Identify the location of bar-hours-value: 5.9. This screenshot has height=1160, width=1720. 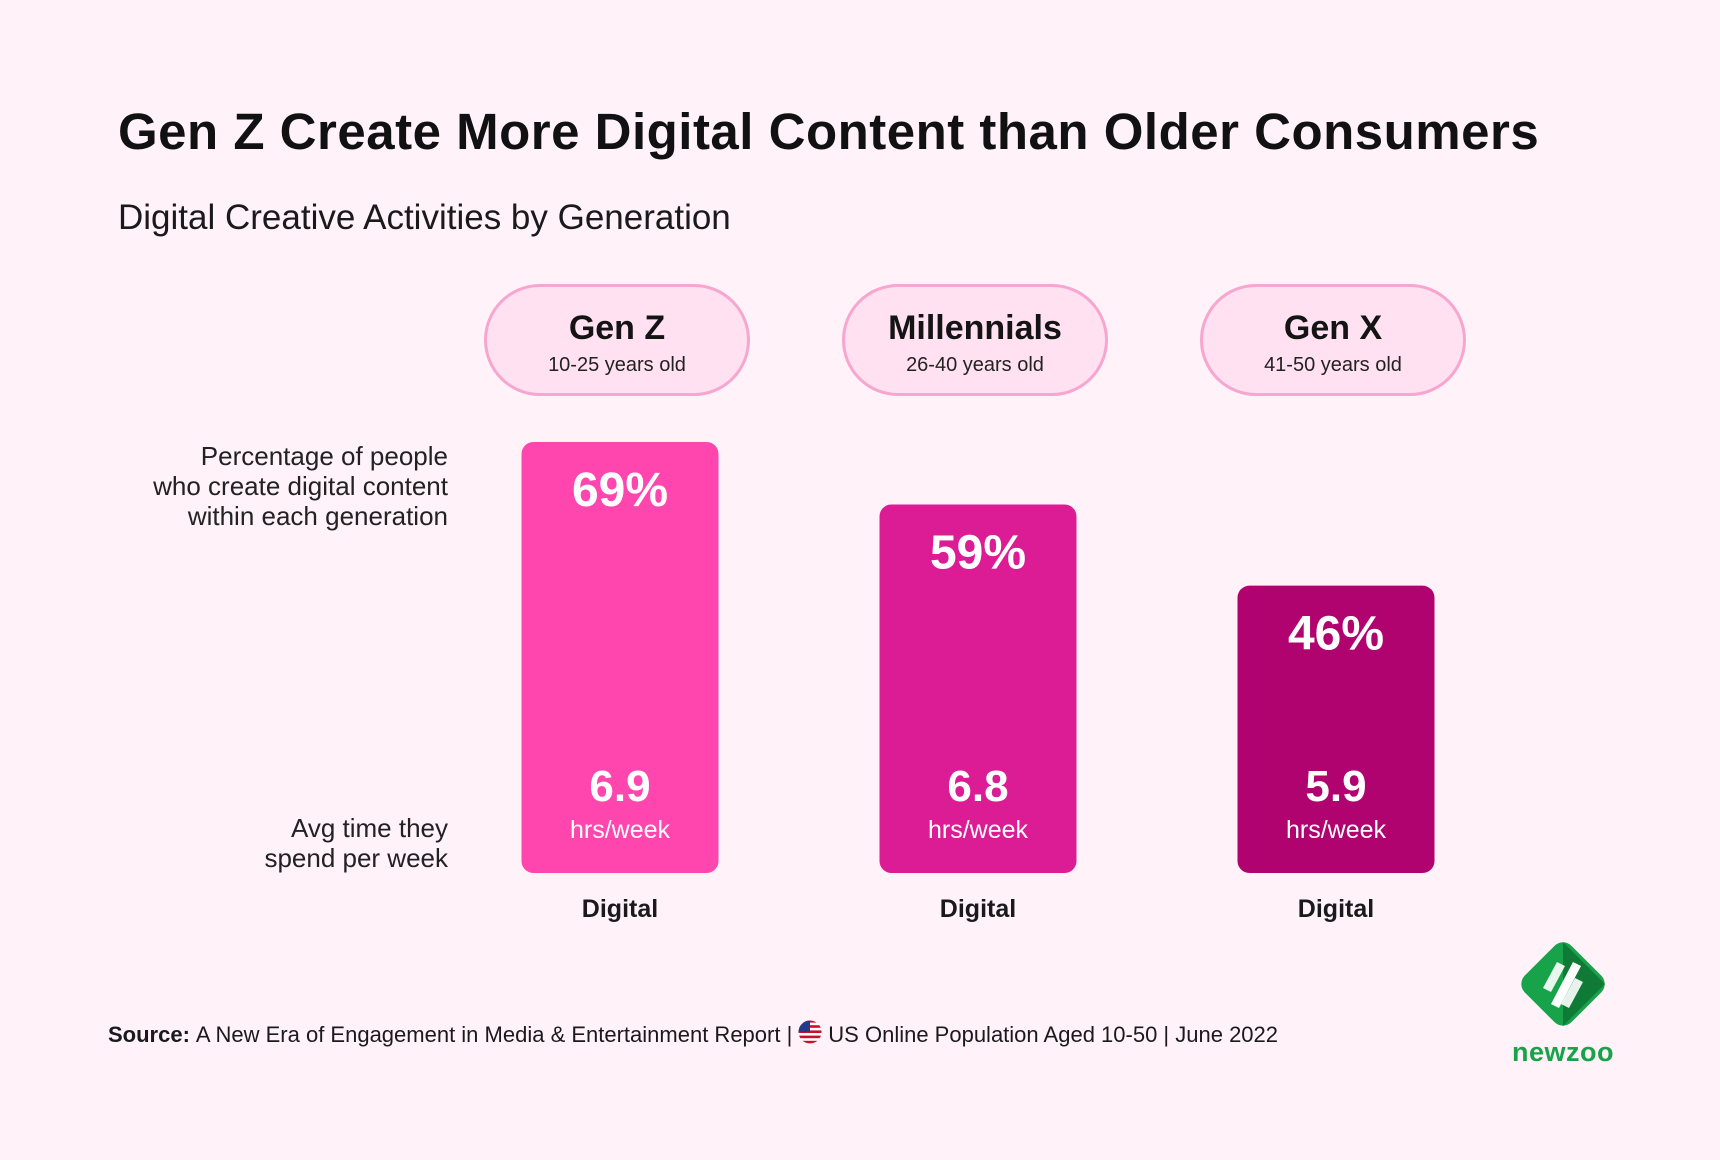
(1335, 786).